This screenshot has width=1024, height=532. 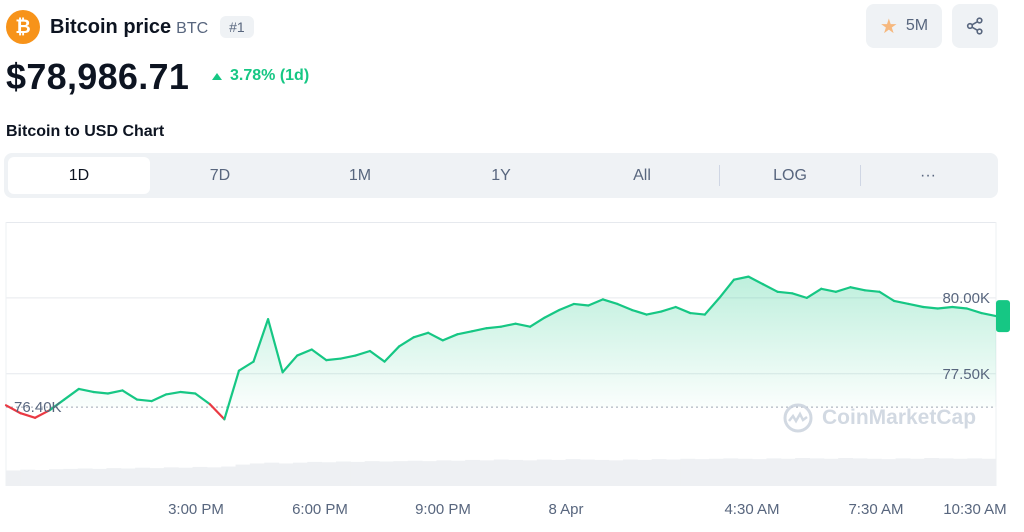 I want to click on chart-title: Bitcoin to USD Chart, so click(x=85, y=131).